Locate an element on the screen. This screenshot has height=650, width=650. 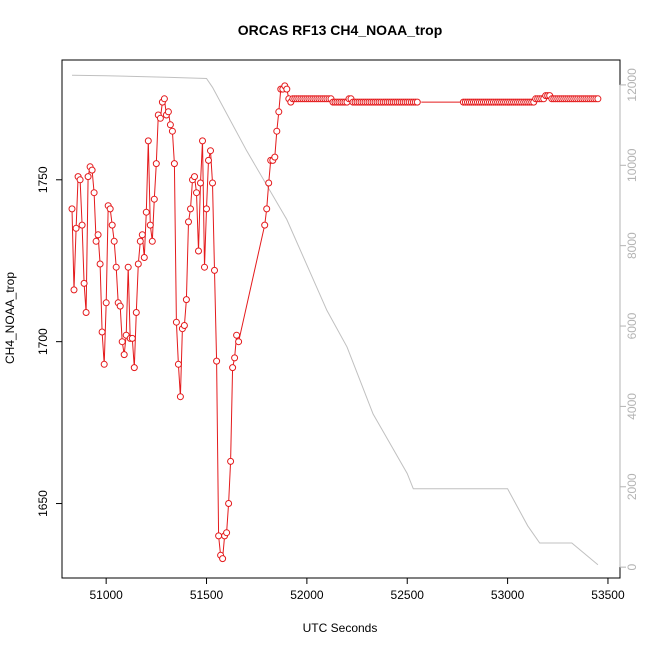
right-axis: 0 2000 4000 6000 8000 10000 12000 is located at coordinates (629, 319).